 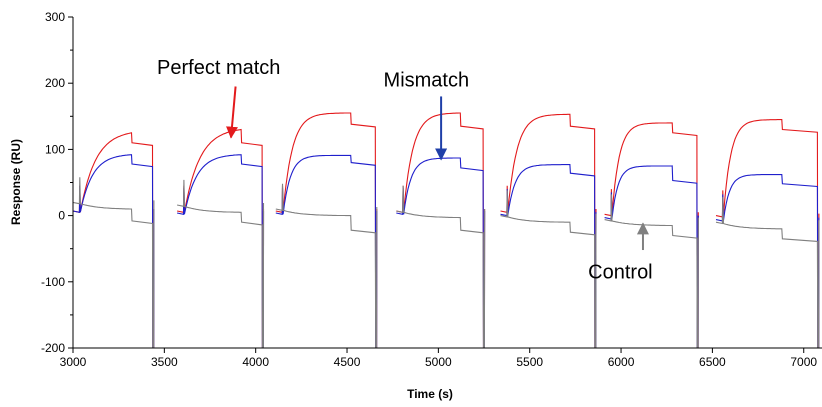 I want to click on x-tick-label-6000: 6000, so click(x=621, y=362).